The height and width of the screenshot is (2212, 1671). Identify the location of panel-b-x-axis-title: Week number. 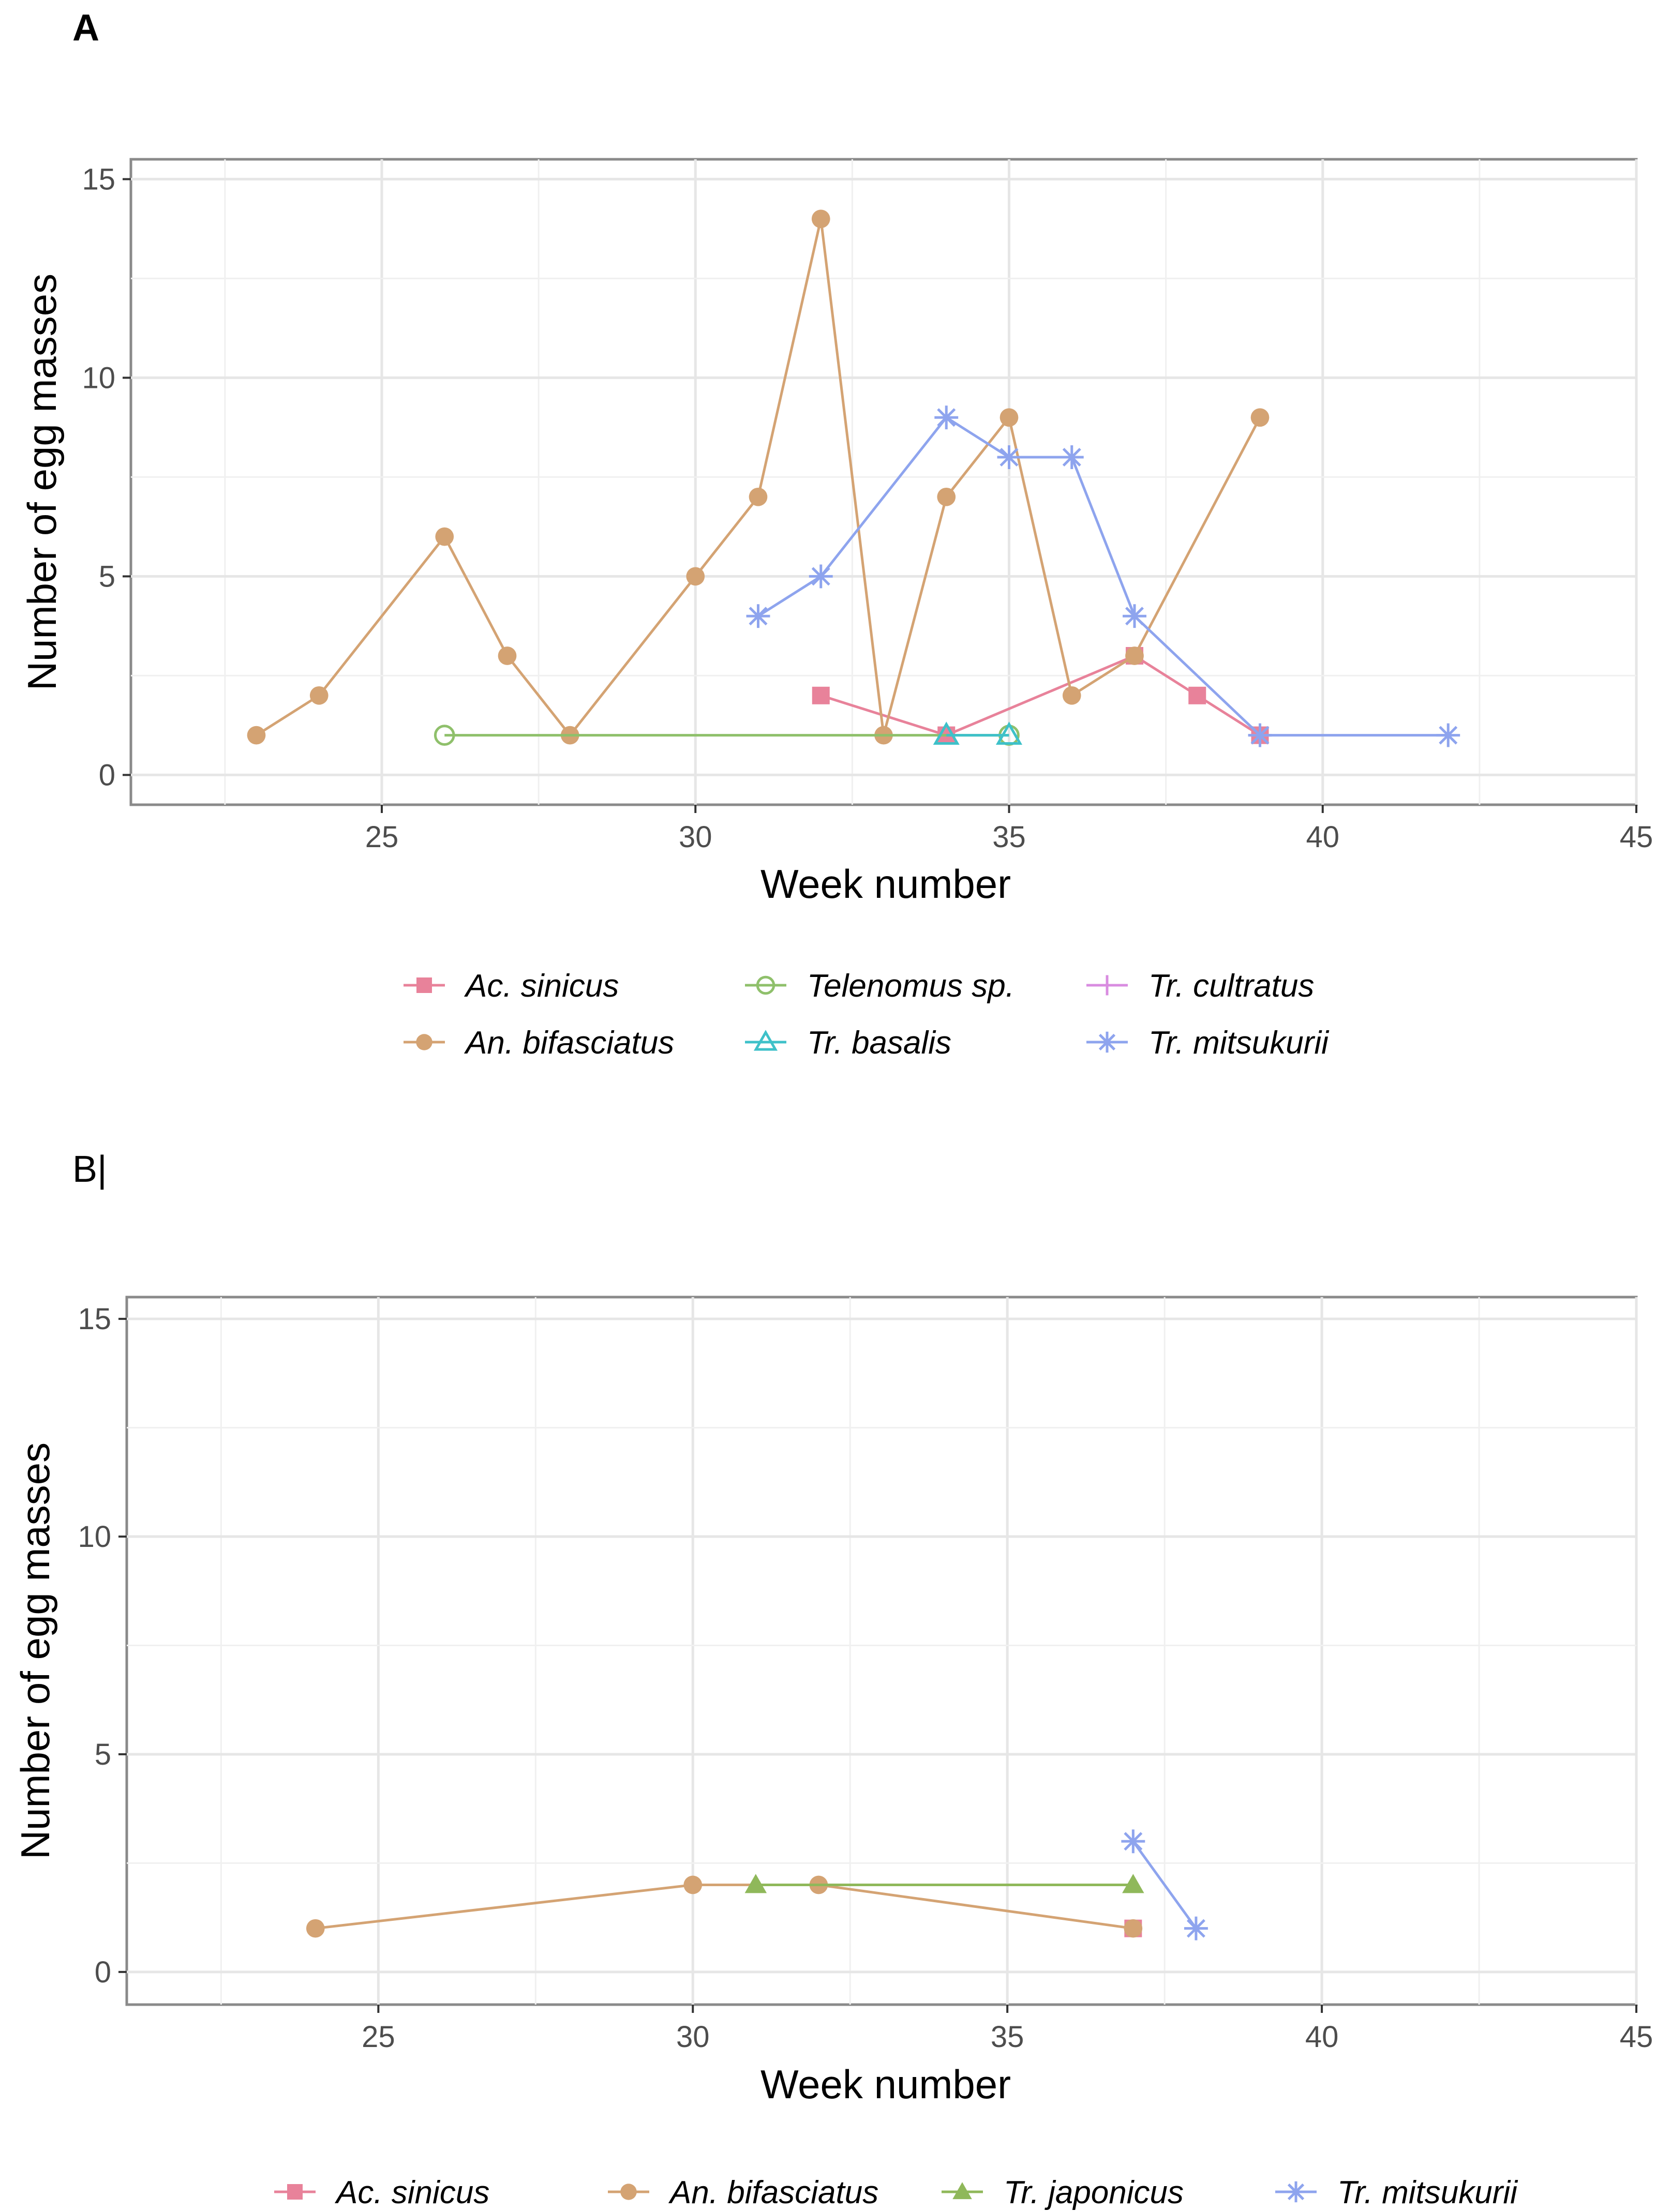
(885, 2084).